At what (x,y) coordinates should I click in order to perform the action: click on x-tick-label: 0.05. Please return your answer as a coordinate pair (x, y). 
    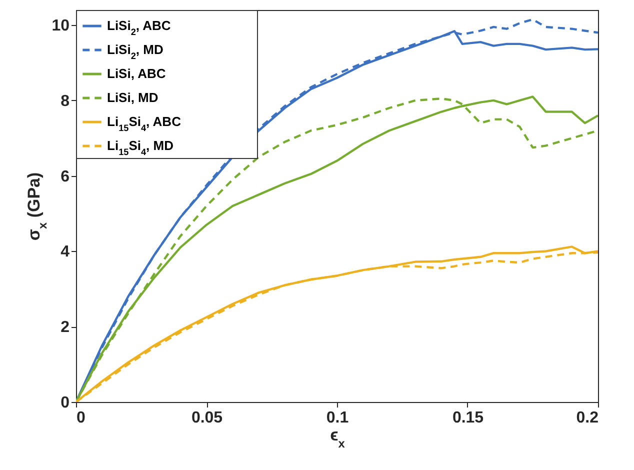
    Looking at the image, I should click on (207, 418).